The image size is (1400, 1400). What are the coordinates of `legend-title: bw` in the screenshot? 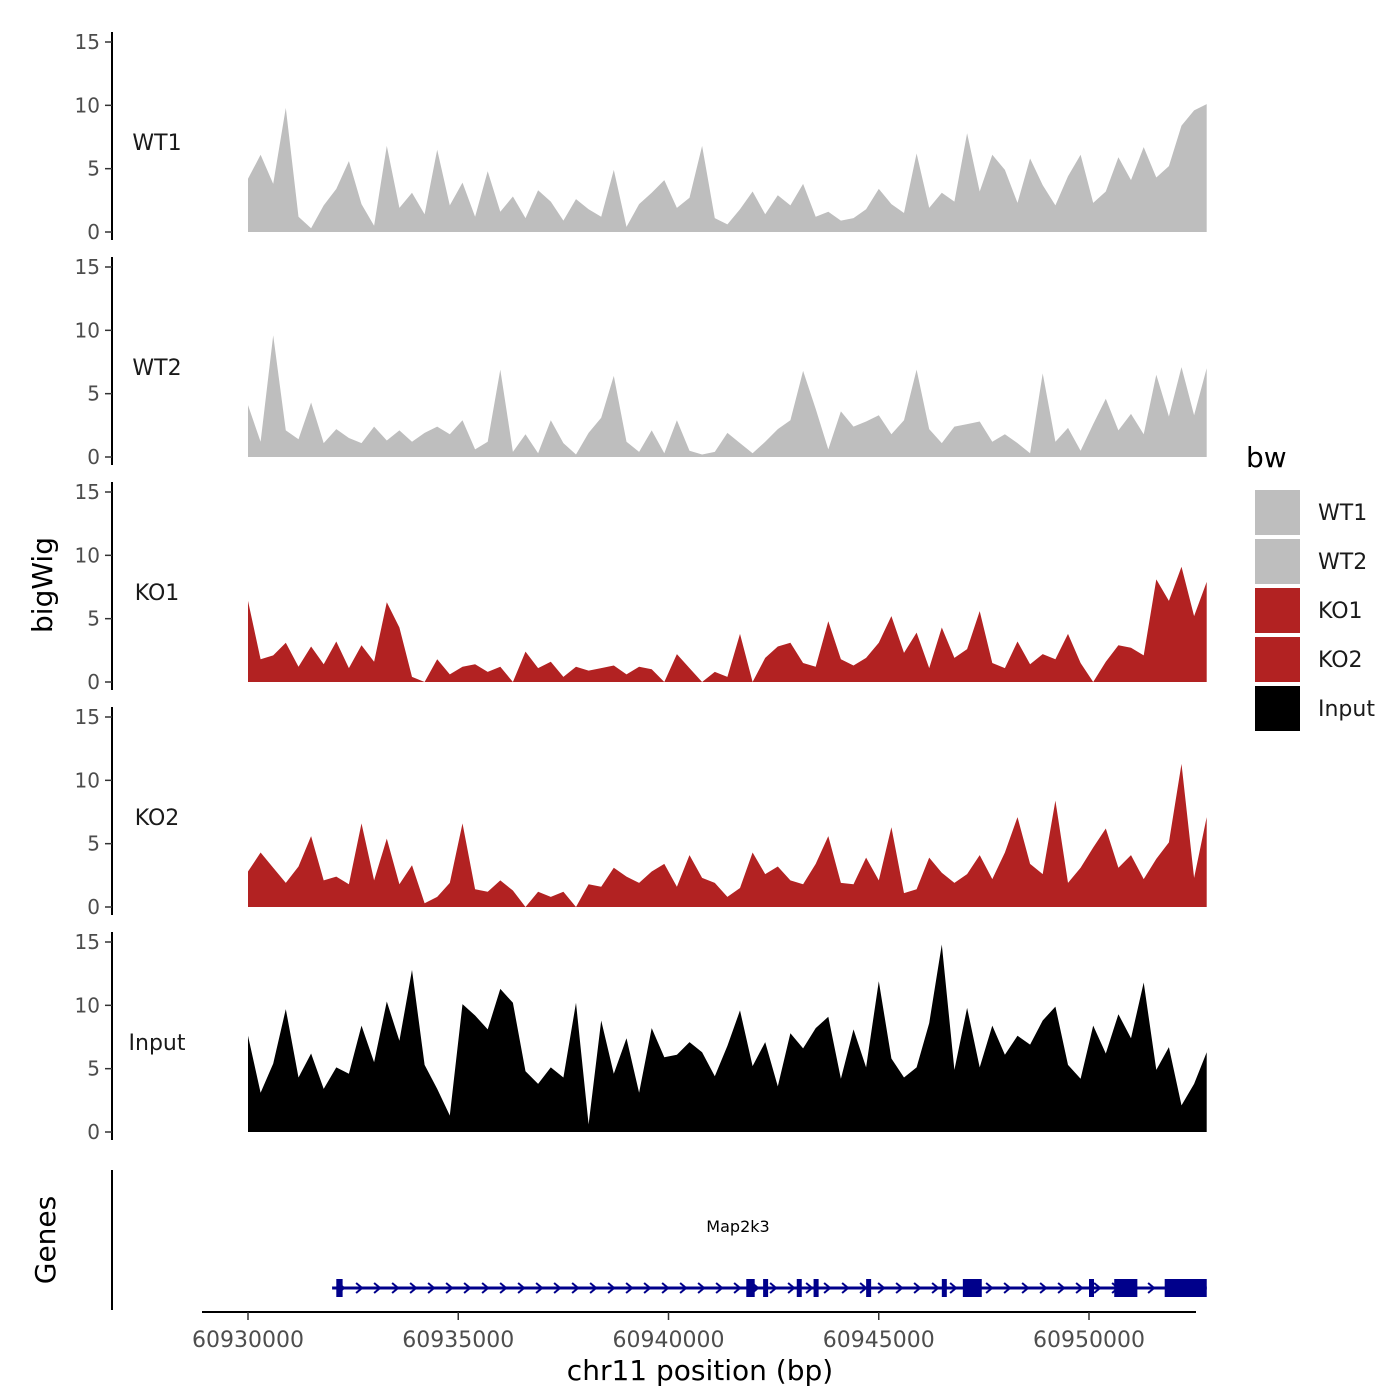 It's located at (1266, 457).